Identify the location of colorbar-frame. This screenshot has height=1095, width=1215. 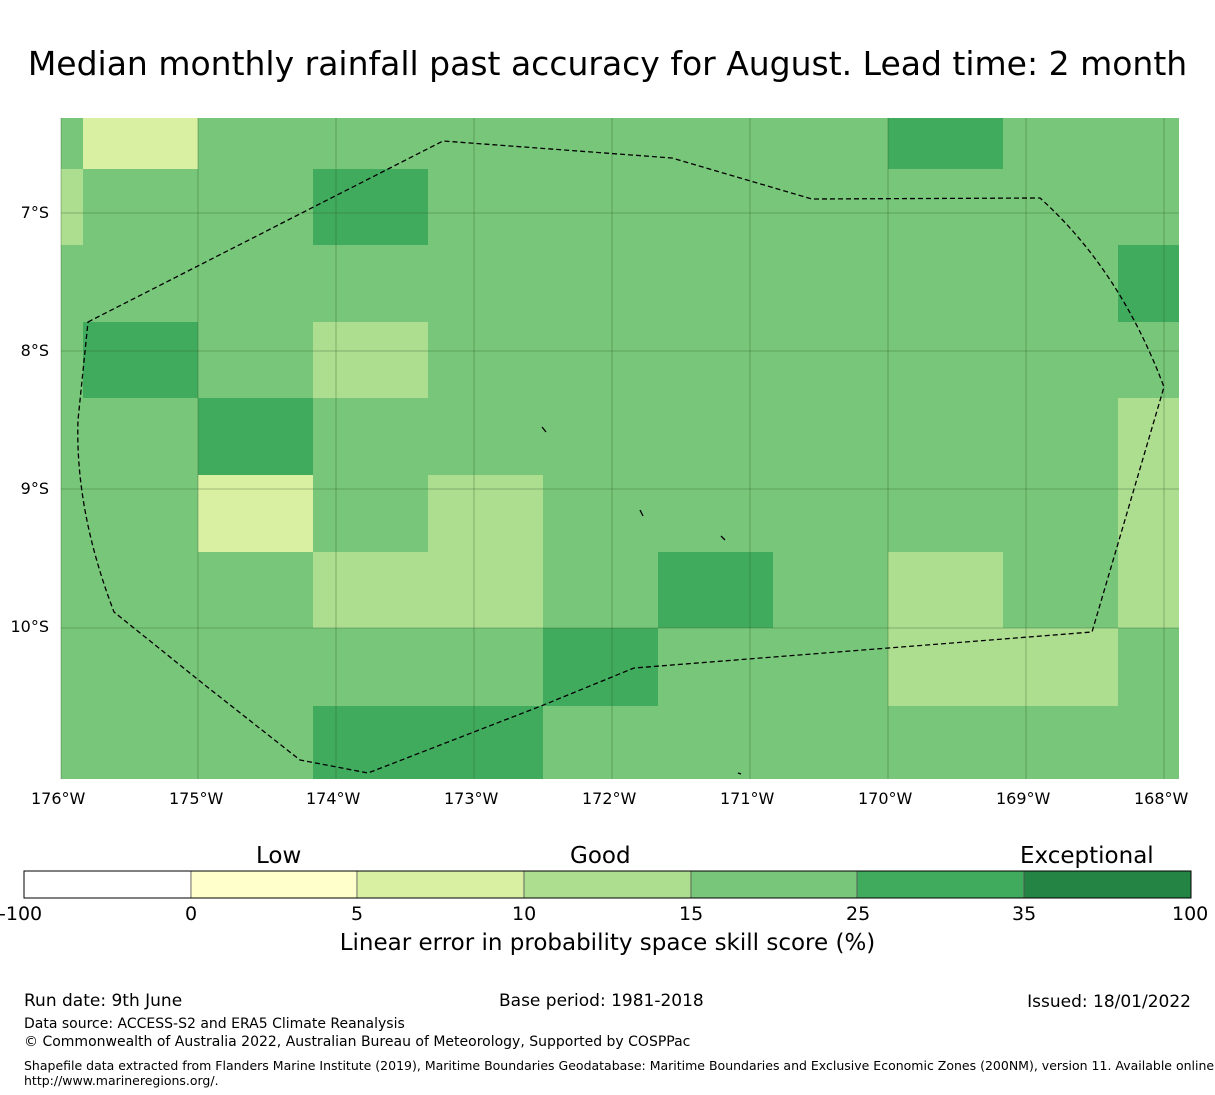
(607, 884).